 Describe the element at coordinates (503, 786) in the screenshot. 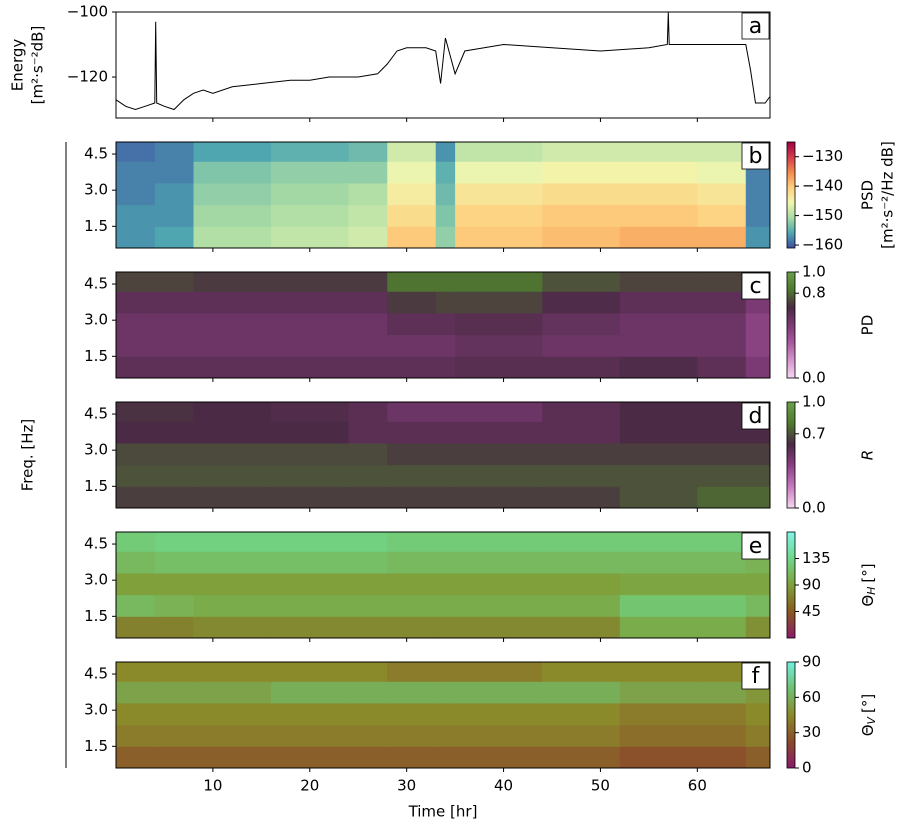

I see `x-tick-label: 40` at that location.